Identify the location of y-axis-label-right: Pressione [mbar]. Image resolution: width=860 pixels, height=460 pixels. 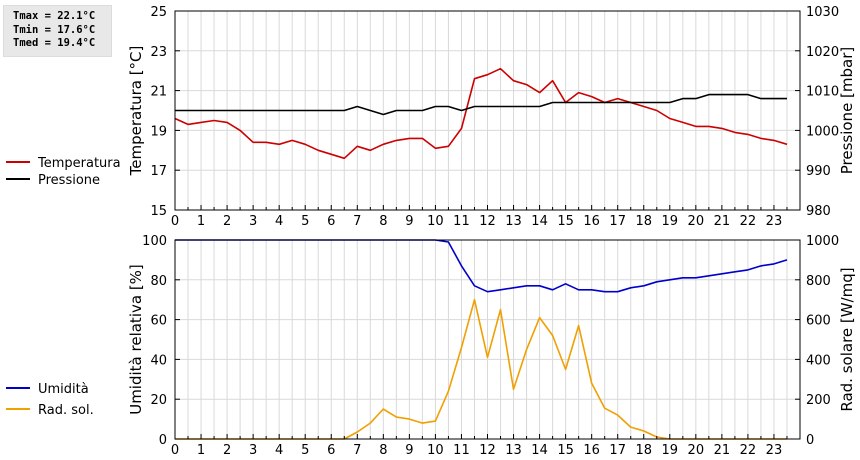
(847, 111).